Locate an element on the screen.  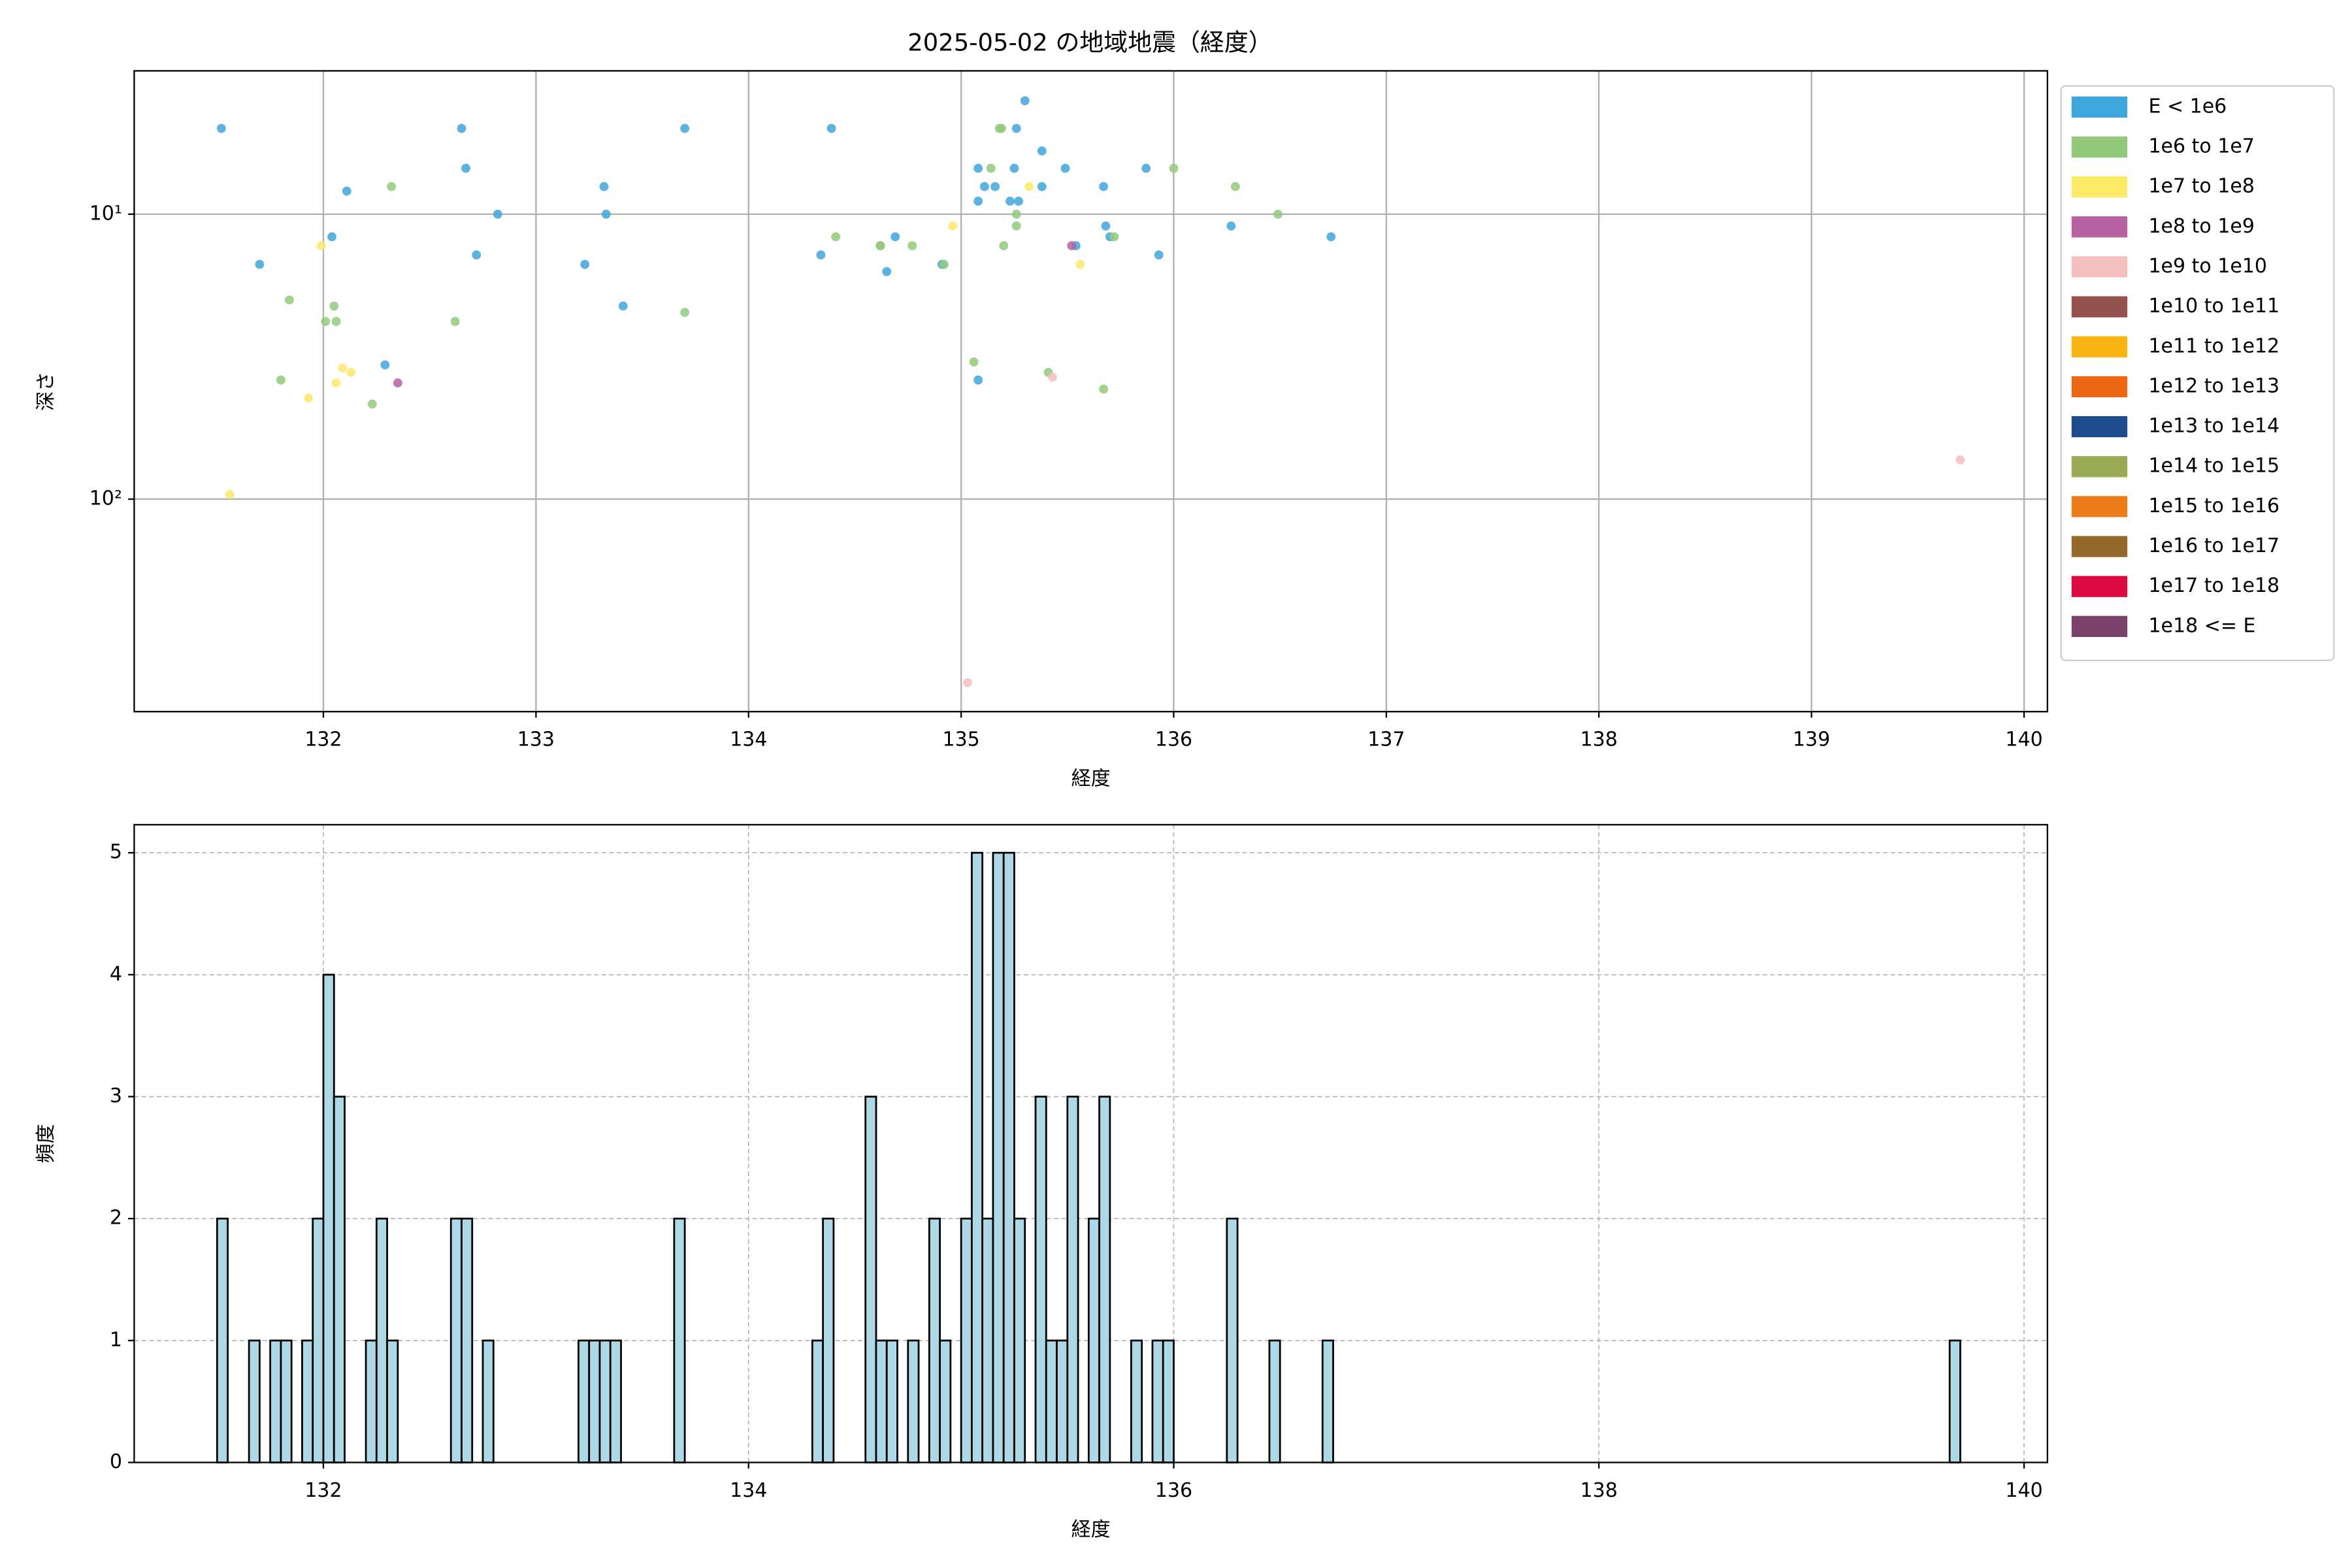
x-tick-label: 136 is located at coordinates (1173, 739).